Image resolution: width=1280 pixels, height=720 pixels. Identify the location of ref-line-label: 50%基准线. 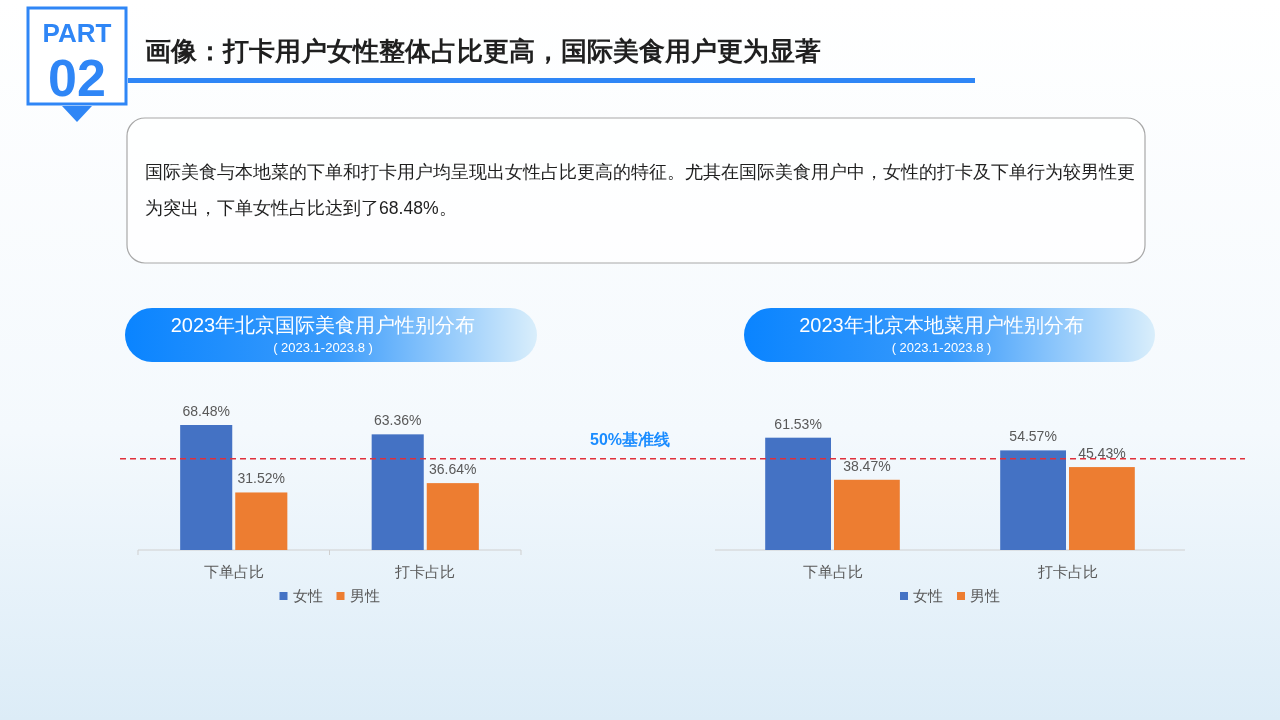
(630, 439).